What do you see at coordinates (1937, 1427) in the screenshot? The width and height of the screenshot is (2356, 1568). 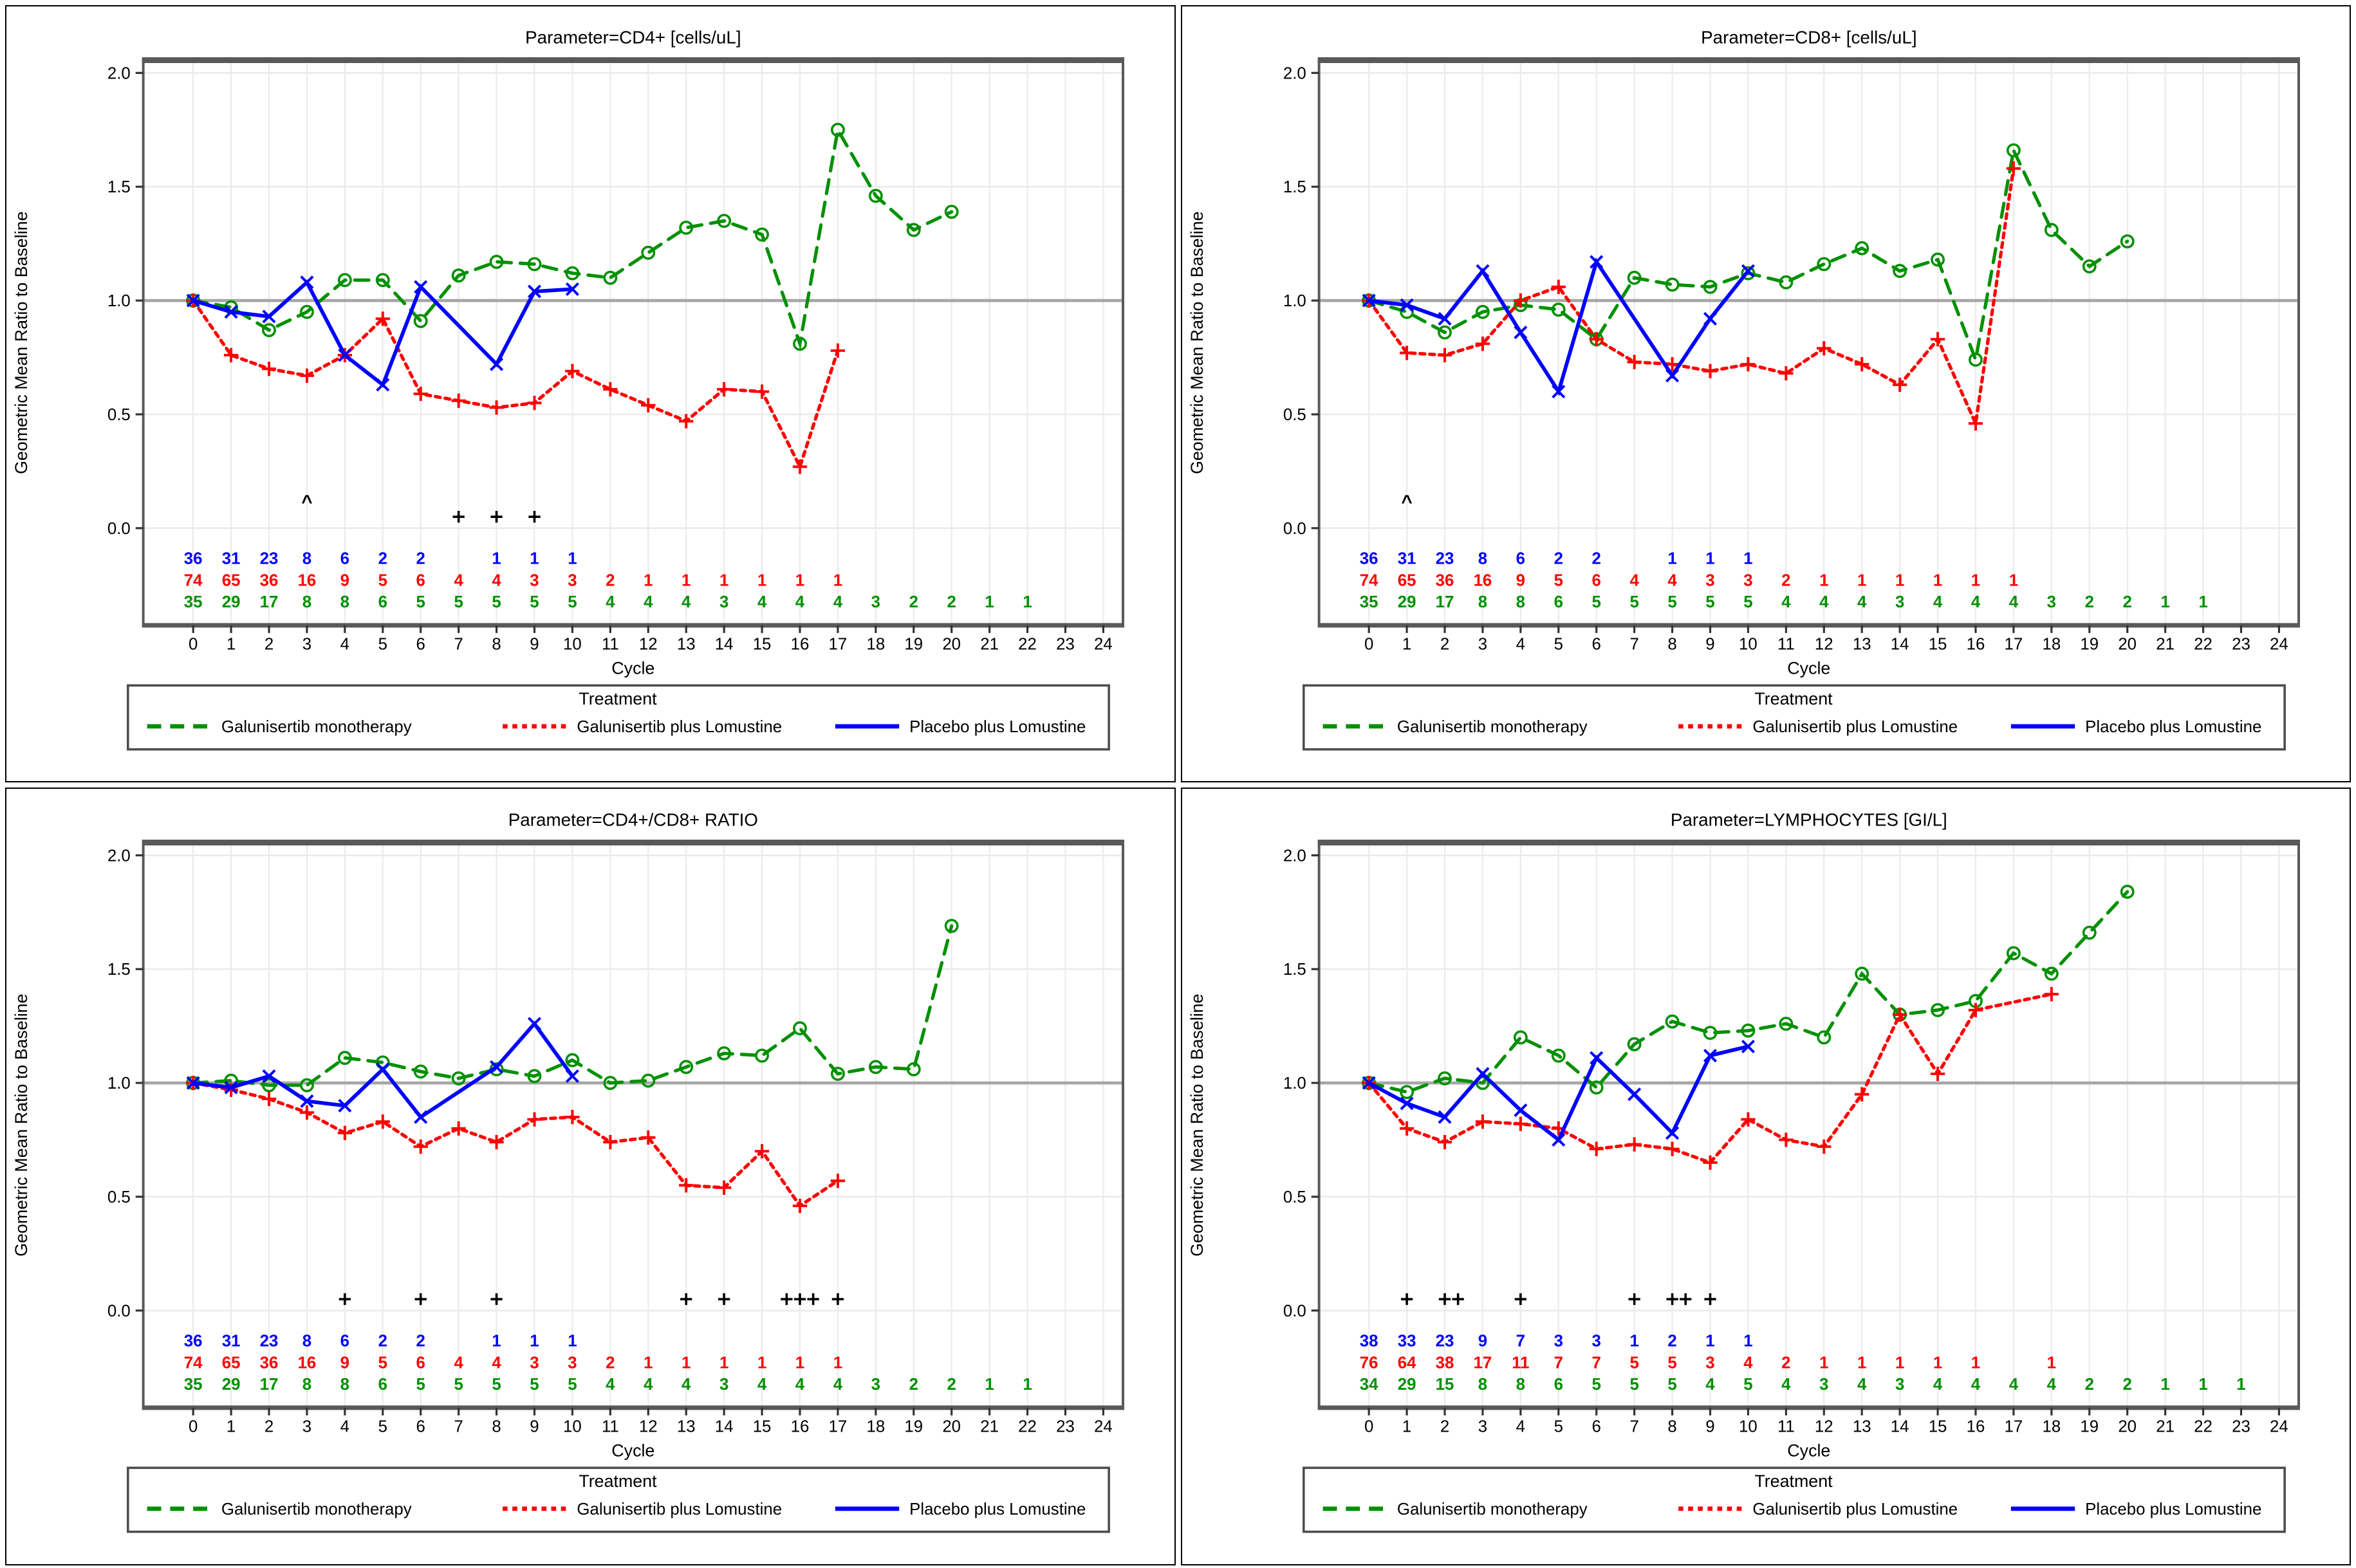 I see `x-axis-tick-label: 15` at bounding box center [1937, 1427].